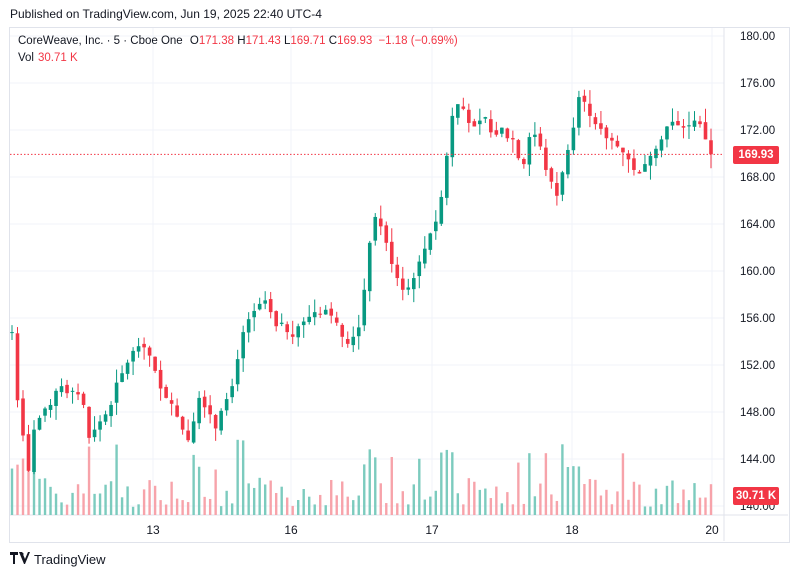  Describe the element at coordinates (263, 41) in the screenshot. I see `legend-high-value: 171.43` at that location.